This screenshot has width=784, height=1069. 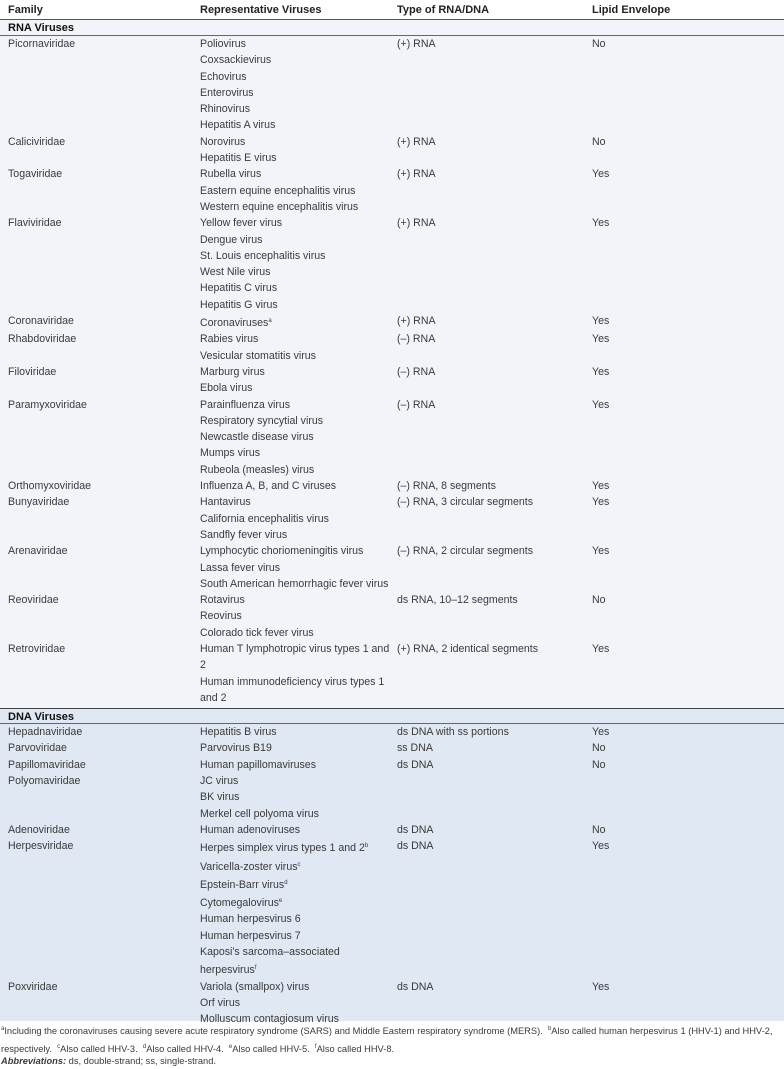 What do you see at coordinates (269, 1019) in the screenshot?
I see `virus-name: Molluscum contagiosum virus` at bounding box center [269, 1019].